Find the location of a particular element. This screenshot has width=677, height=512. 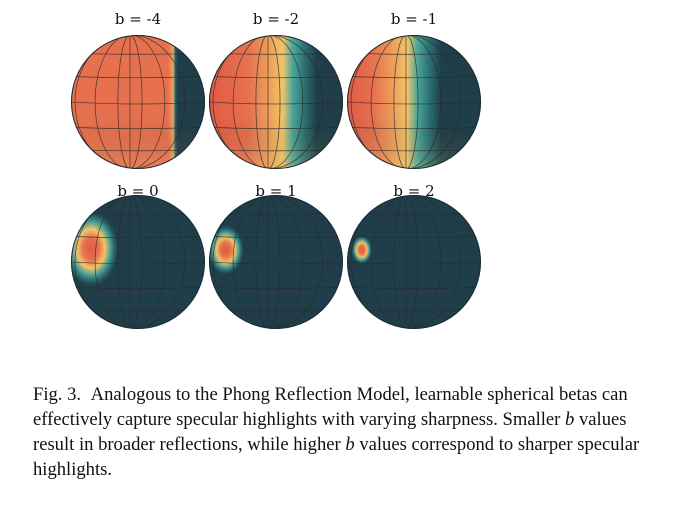

sphere-panel: b = -1 is located at coordinates (414, 89).